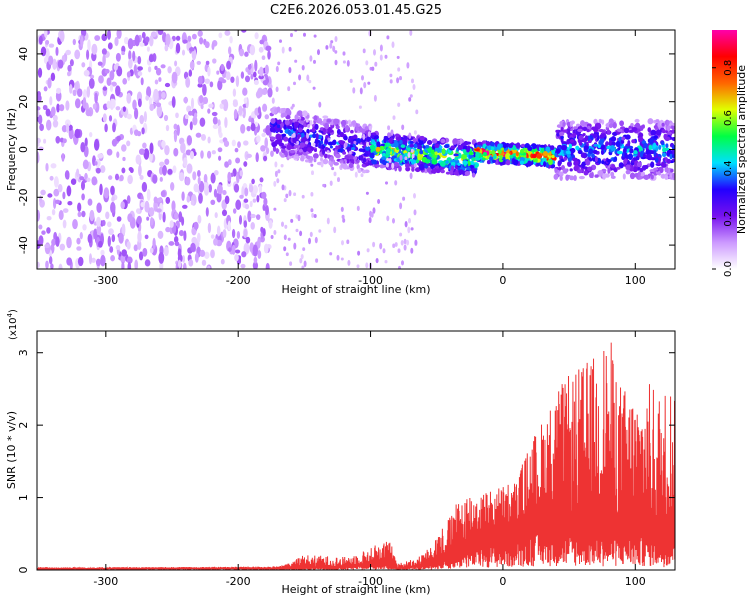 The image size is (750, 600). I want to click on spectrogram-y-tick-label: 0, so click(23, 149).